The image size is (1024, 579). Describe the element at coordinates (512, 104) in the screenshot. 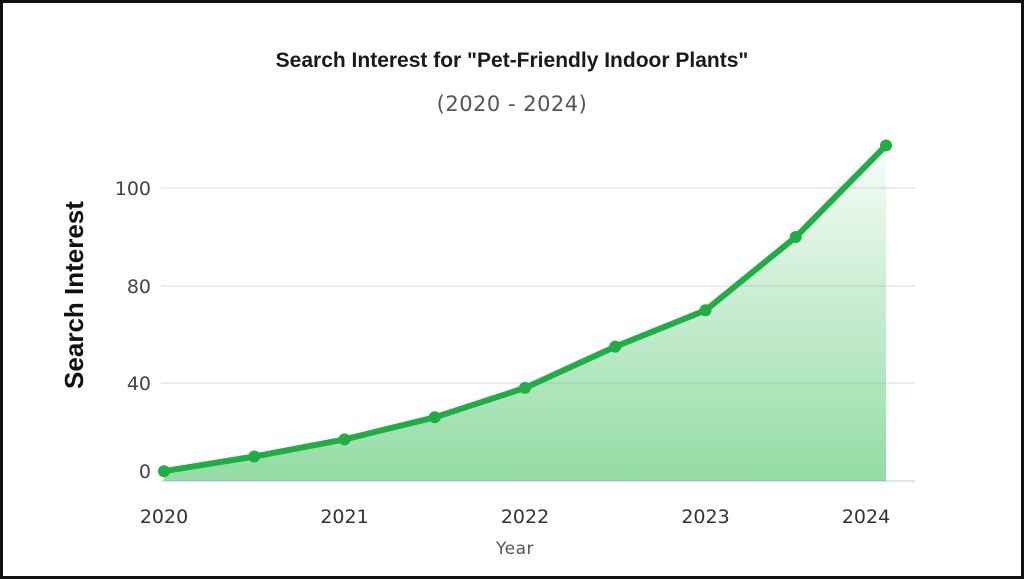

I see `chart-subtitle: (2020 - 2024)` at that location.